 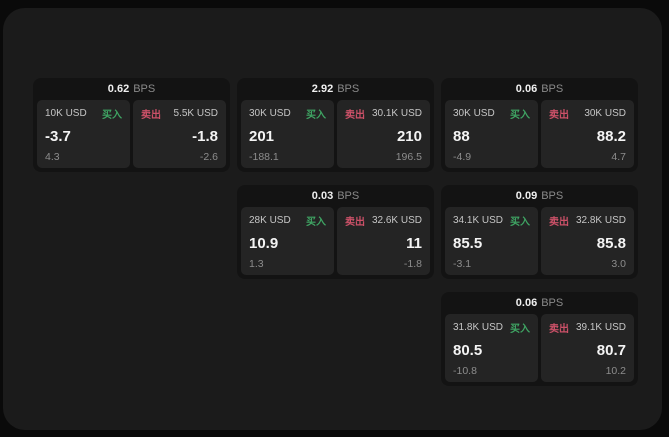 I want to click on bps-value: 0.09, so click(x=526, y=196).